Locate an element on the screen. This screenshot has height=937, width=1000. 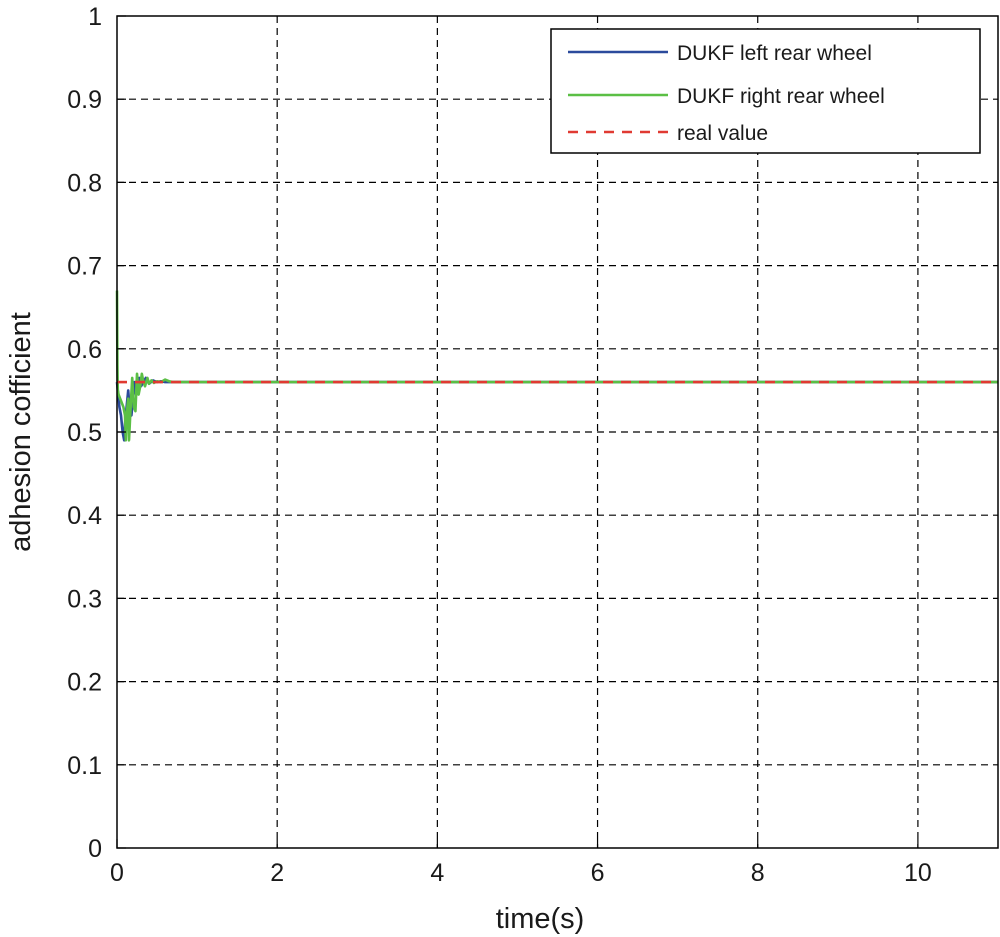
y-tick-label: 0.2 is located at coordinates (84, 683).